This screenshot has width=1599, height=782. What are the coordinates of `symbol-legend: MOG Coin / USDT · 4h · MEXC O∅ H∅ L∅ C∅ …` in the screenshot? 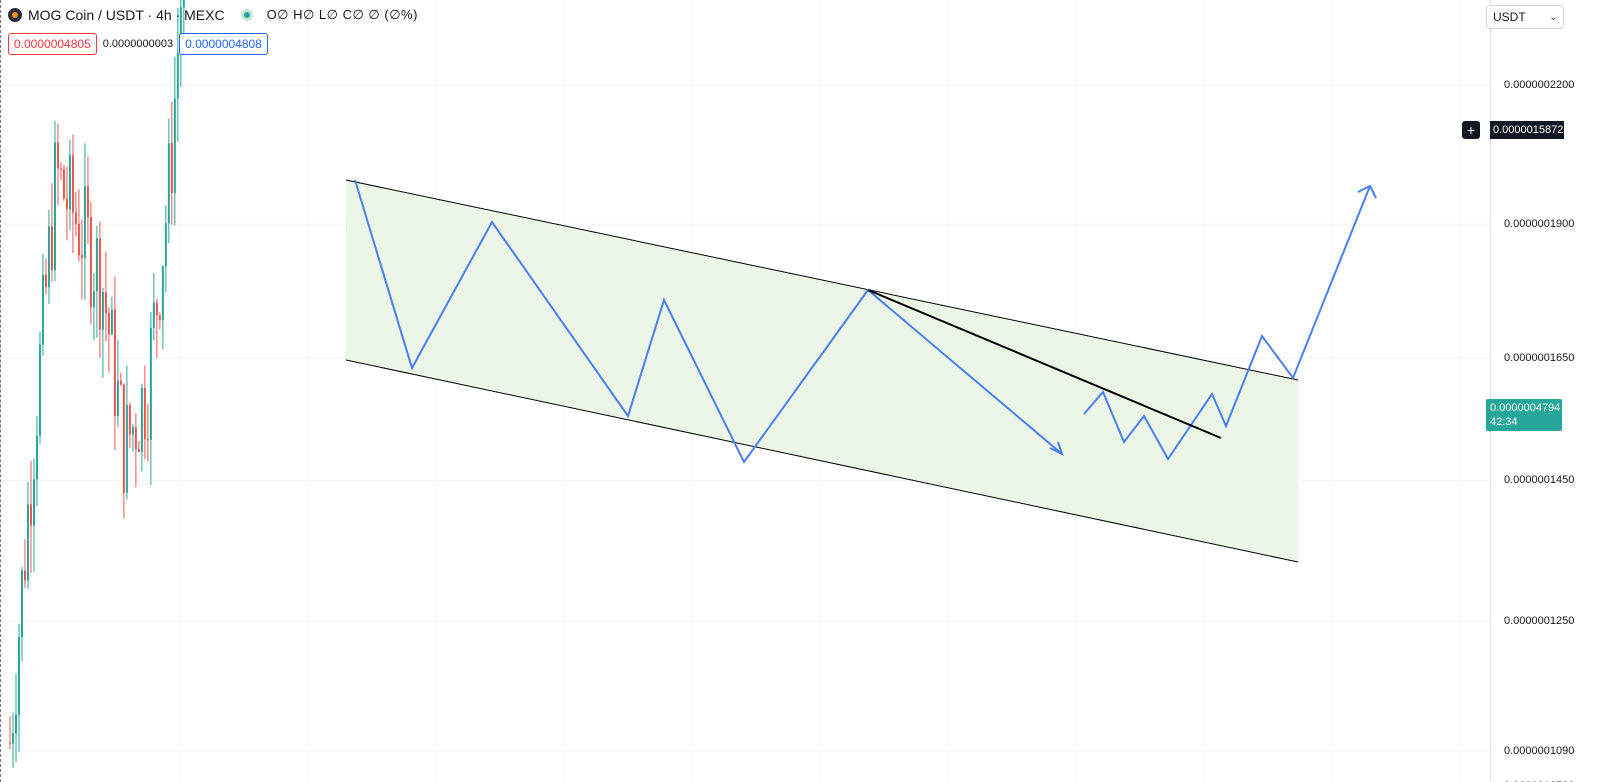 It's located at (213, 15).